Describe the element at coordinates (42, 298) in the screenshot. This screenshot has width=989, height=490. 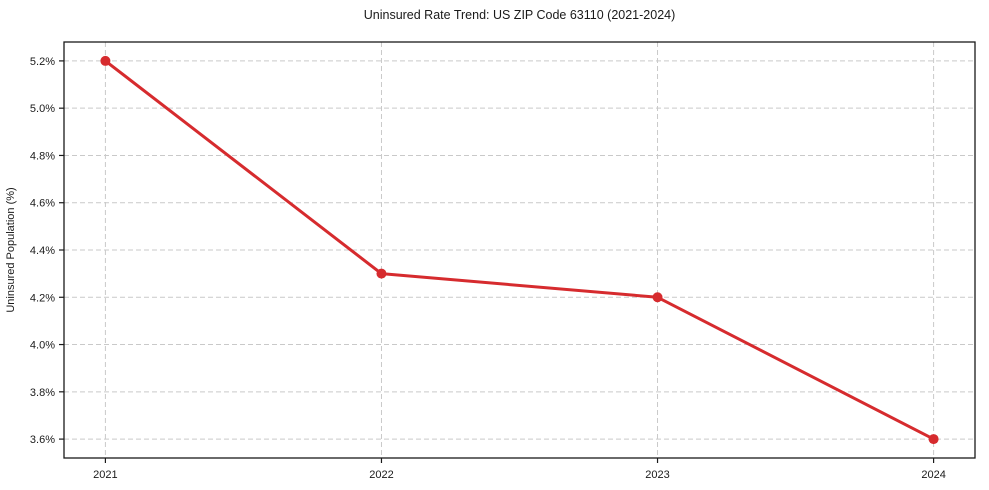
I see `y-tick-label: 4.2%` at that location.